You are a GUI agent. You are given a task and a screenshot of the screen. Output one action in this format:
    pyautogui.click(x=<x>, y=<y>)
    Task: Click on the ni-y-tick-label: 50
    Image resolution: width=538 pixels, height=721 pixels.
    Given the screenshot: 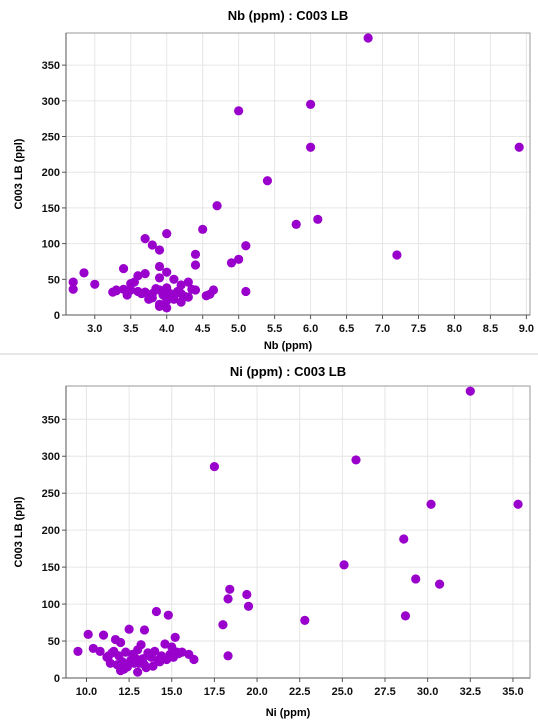 What is the action you would take?
    pyautogui.click(x=54, y=642)
    